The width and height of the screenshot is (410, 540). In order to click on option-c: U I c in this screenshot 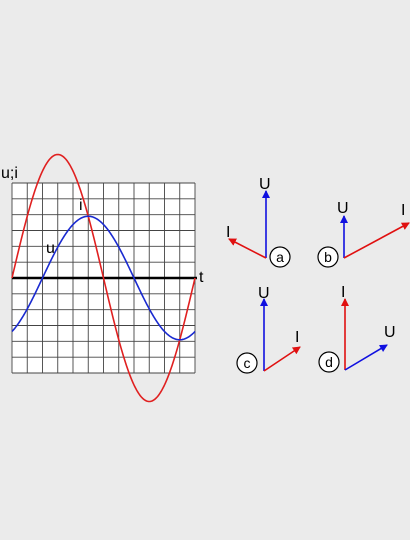, I will do `click(268, 329)`.